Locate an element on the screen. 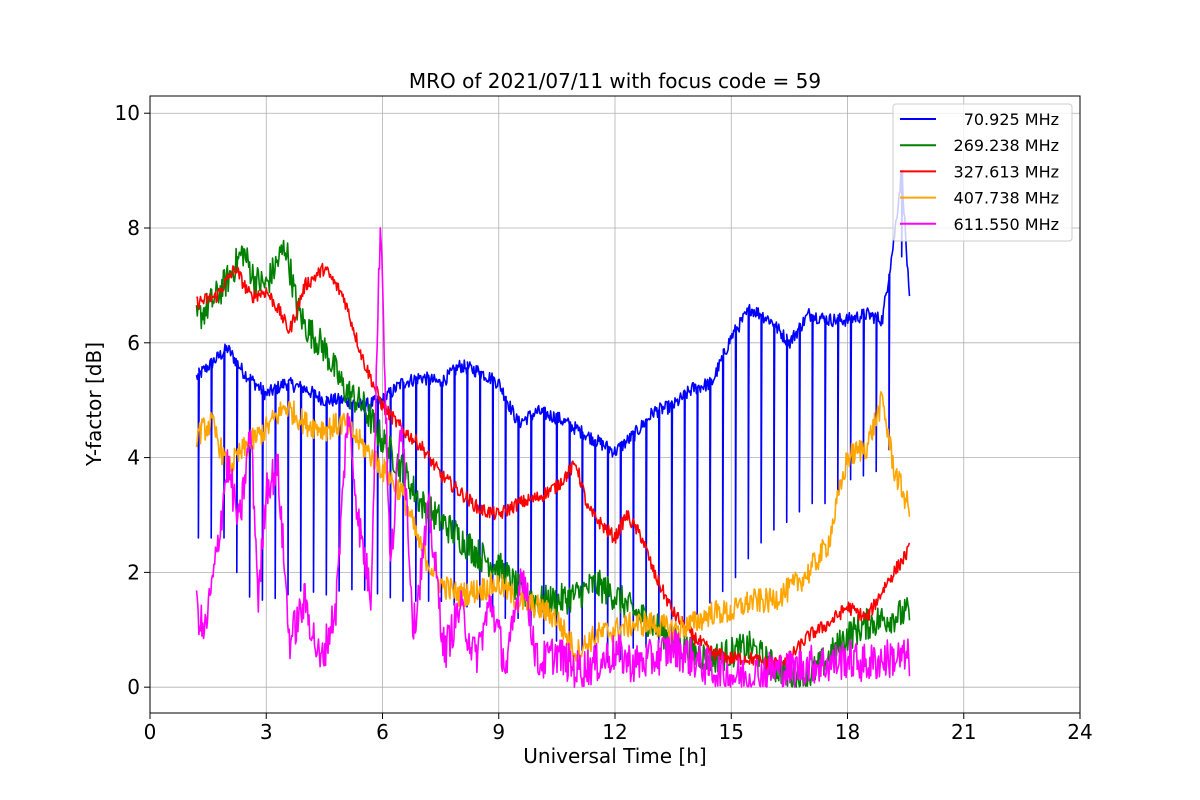 The height and width of the screenshot is (800, 1200). y-tick-label: 4 is located at coordinates (133, 458).